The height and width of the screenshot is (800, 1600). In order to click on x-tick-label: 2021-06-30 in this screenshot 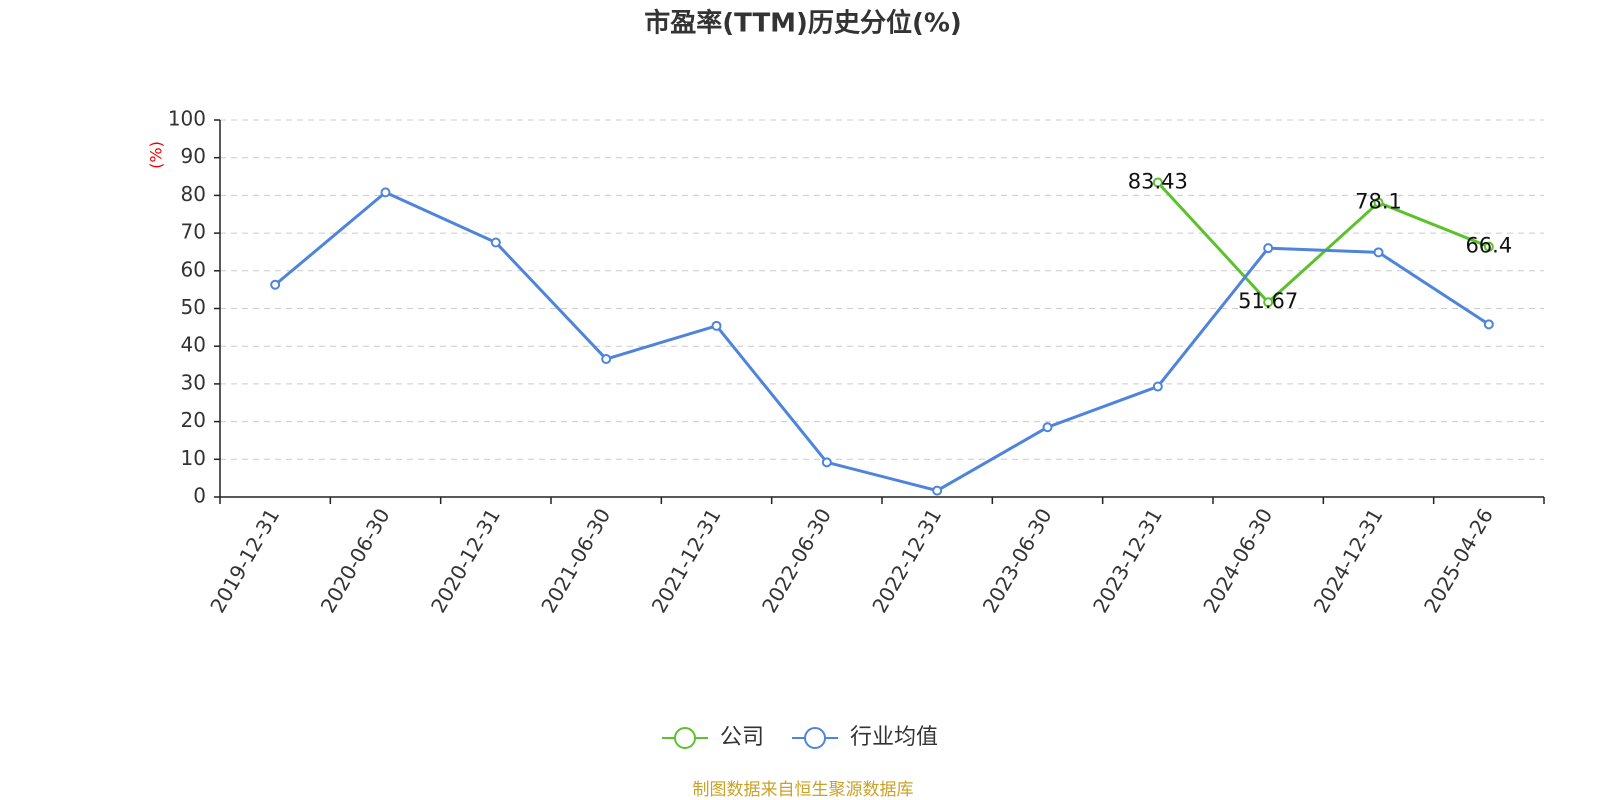, I will do `click(575, 560)`.